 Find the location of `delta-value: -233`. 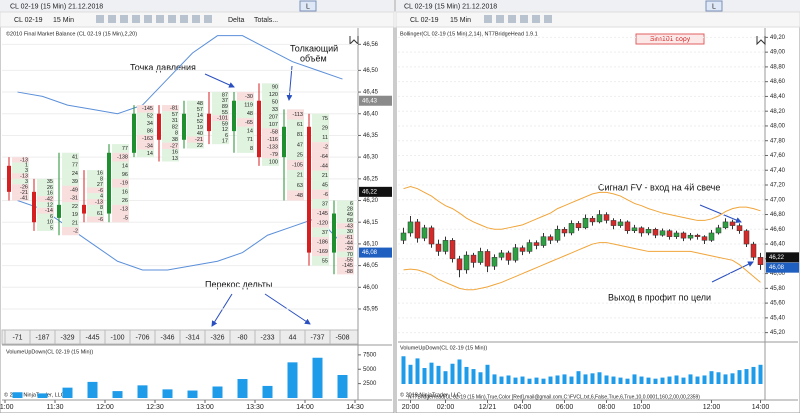

delta-value: -233 is located at coordinates (267, 337).